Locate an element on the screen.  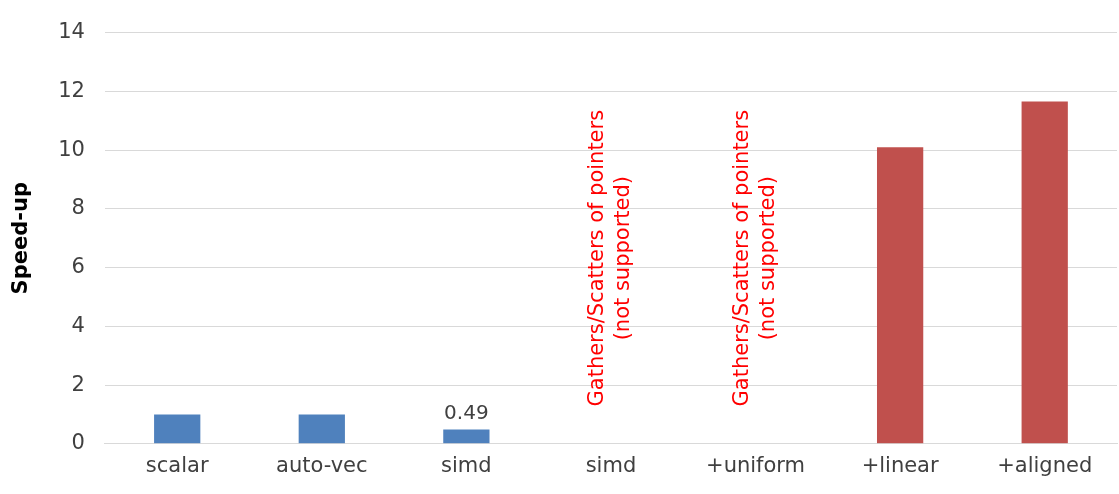
y-tick-label: 14 is located at coordinates (71, 31).